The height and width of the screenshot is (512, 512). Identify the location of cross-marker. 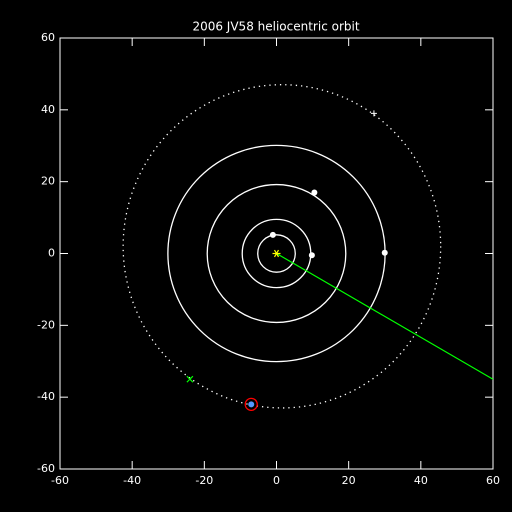
(190, 379).